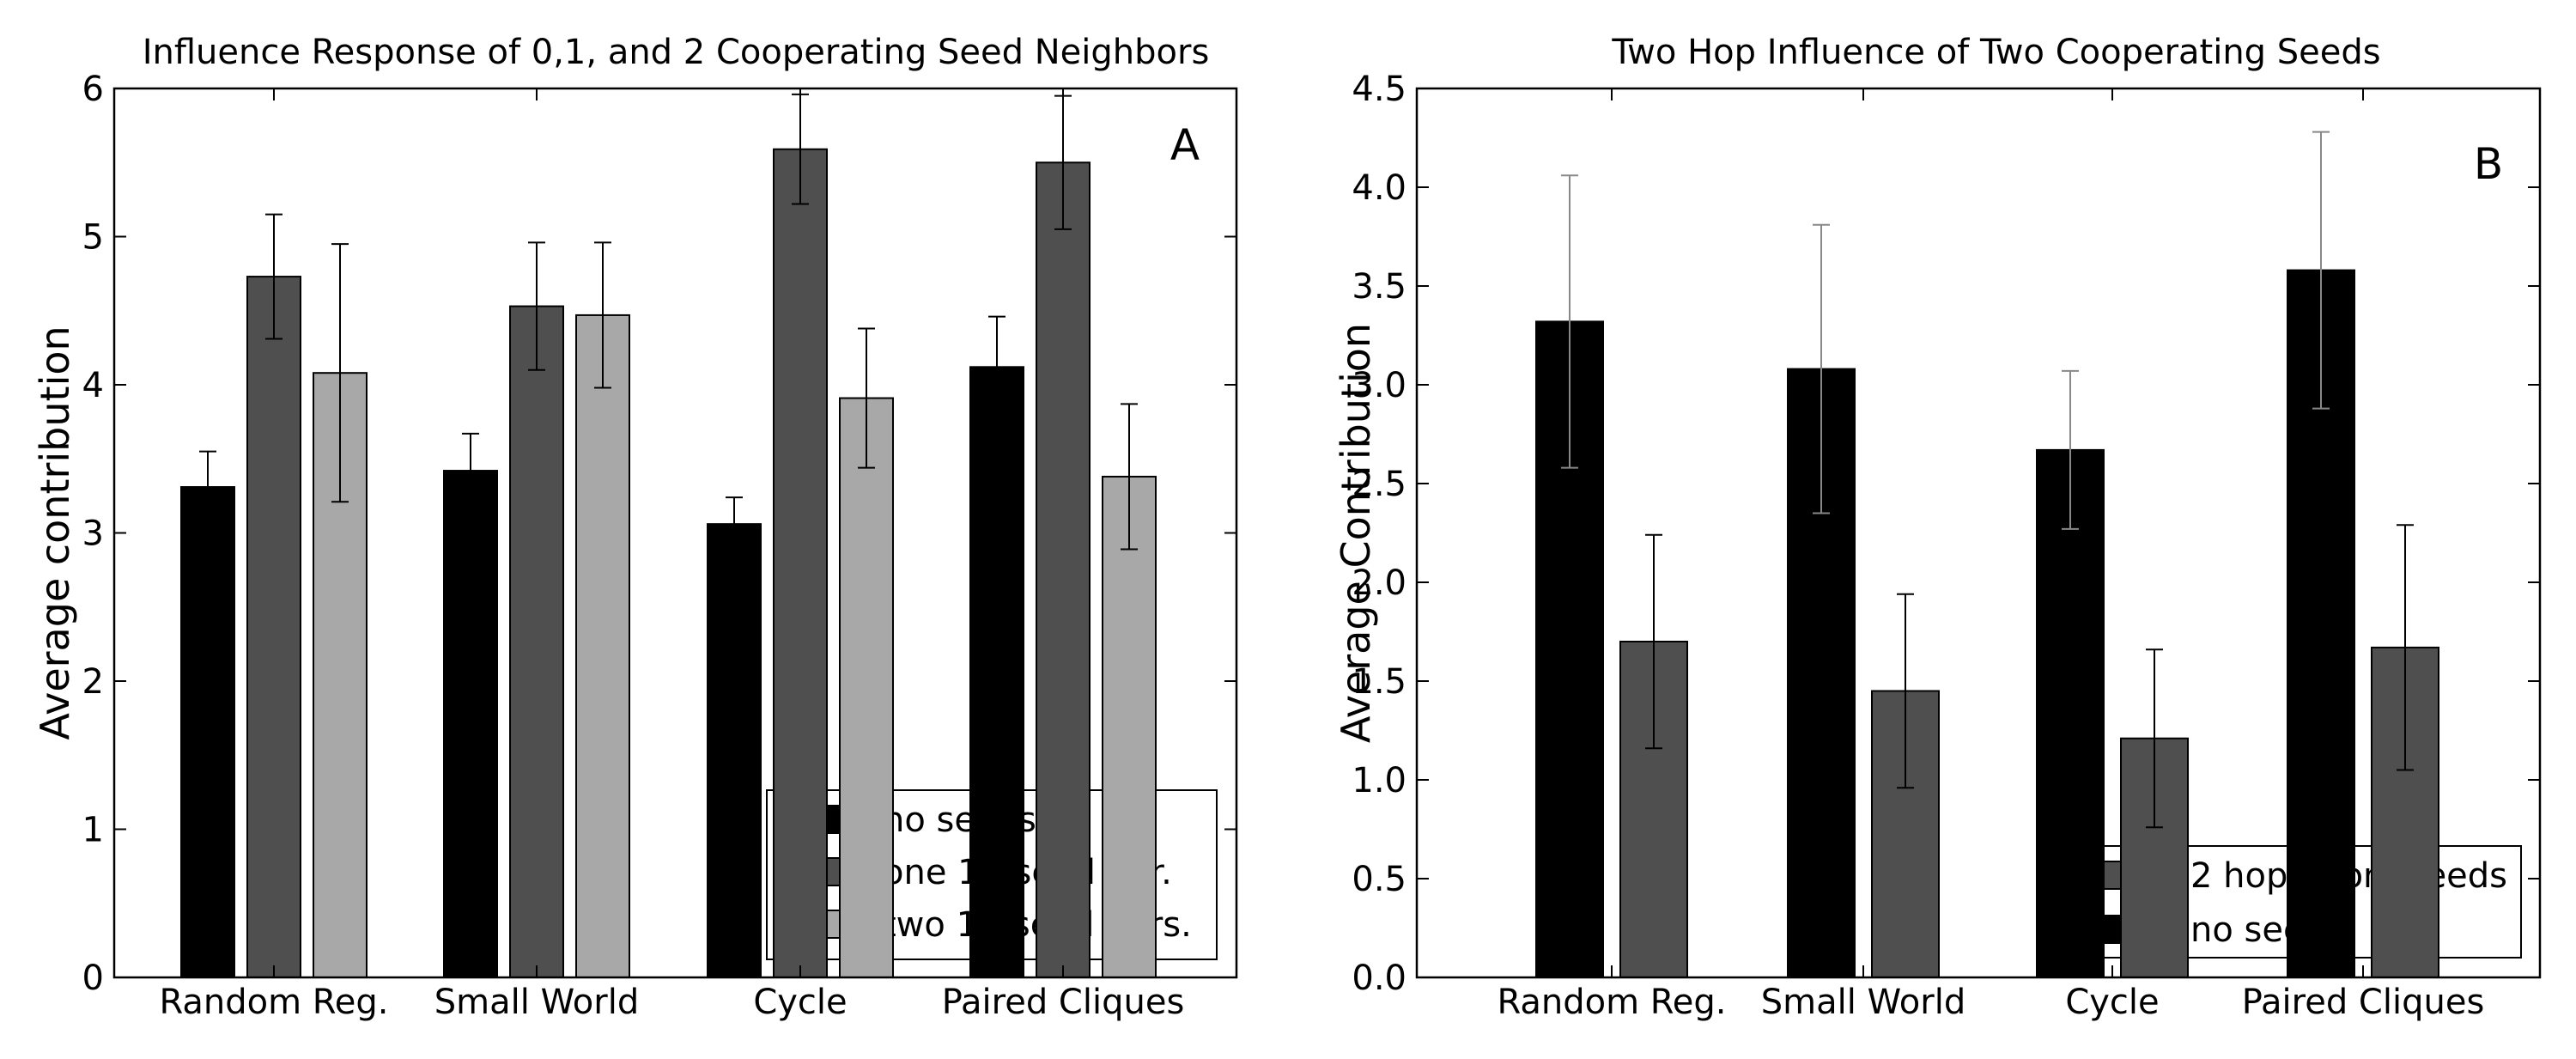  What do you see at coordinates (93, 89) in the screenshot?
I see `panel-a-ytick-label-6: 6` at bounding box center [93, 89].